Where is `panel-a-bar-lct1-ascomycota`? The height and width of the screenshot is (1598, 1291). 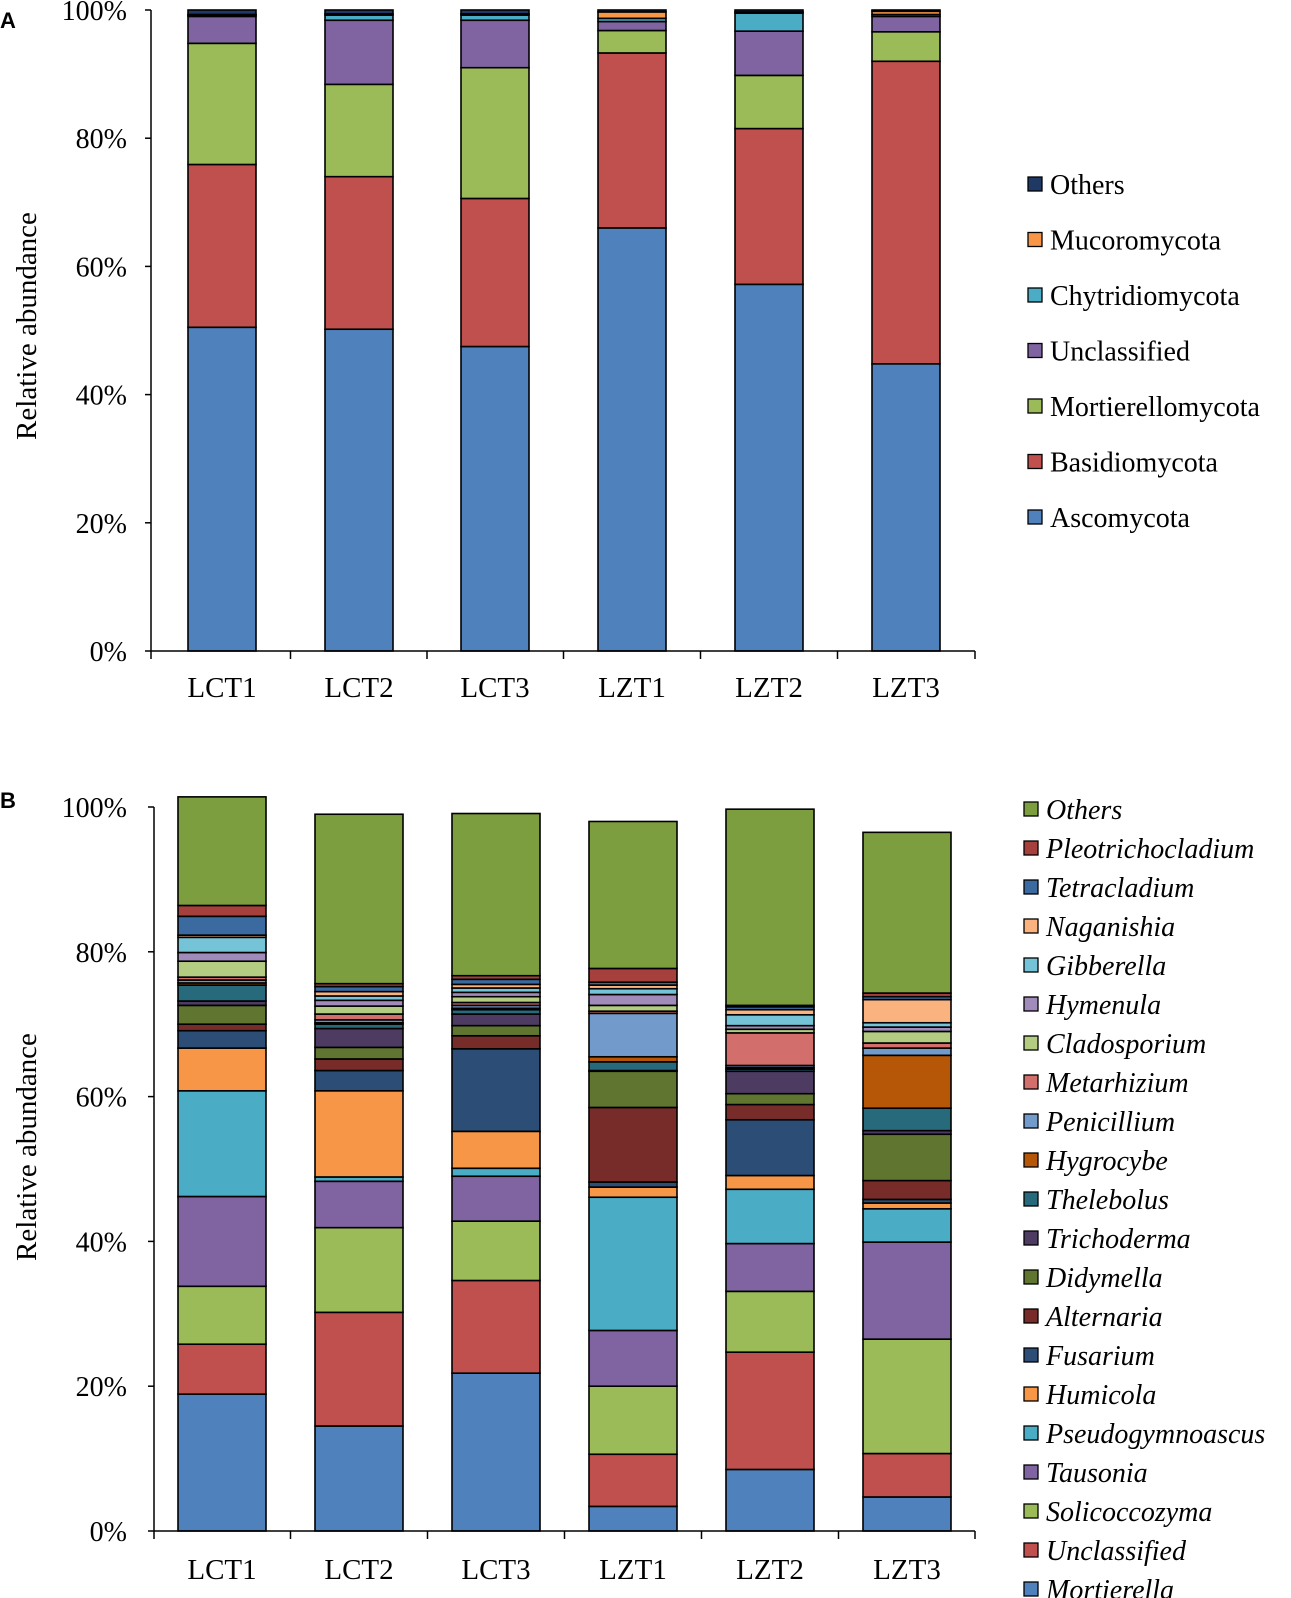
panel-a-bar-lct1-ascomycota is located at coordinates (222, 489).